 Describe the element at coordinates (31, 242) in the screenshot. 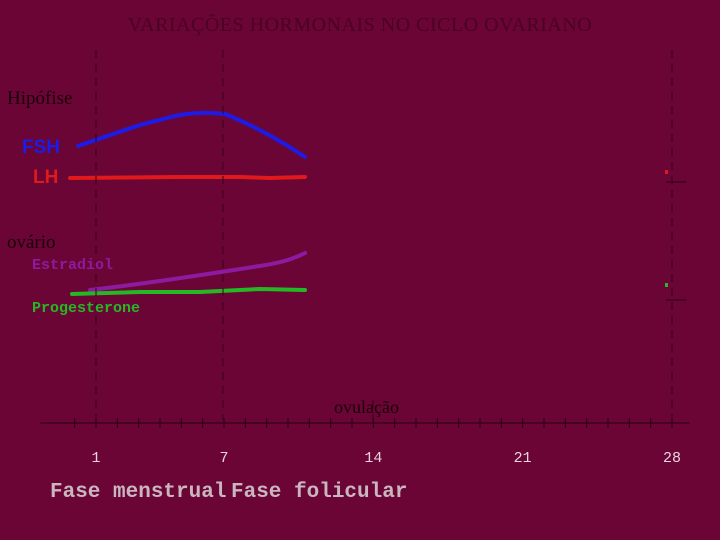

I see `group-label: ovário` at that location.